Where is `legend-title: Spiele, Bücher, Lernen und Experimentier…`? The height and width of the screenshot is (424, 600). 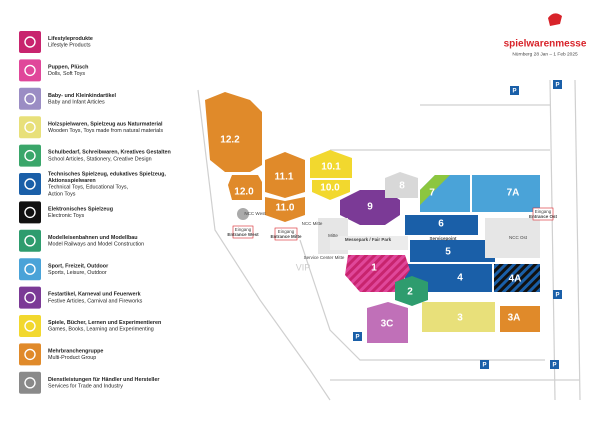 legend-title: Spiele, Bücher, Lernen und Experimentier… is located at coordinates (104, 323).